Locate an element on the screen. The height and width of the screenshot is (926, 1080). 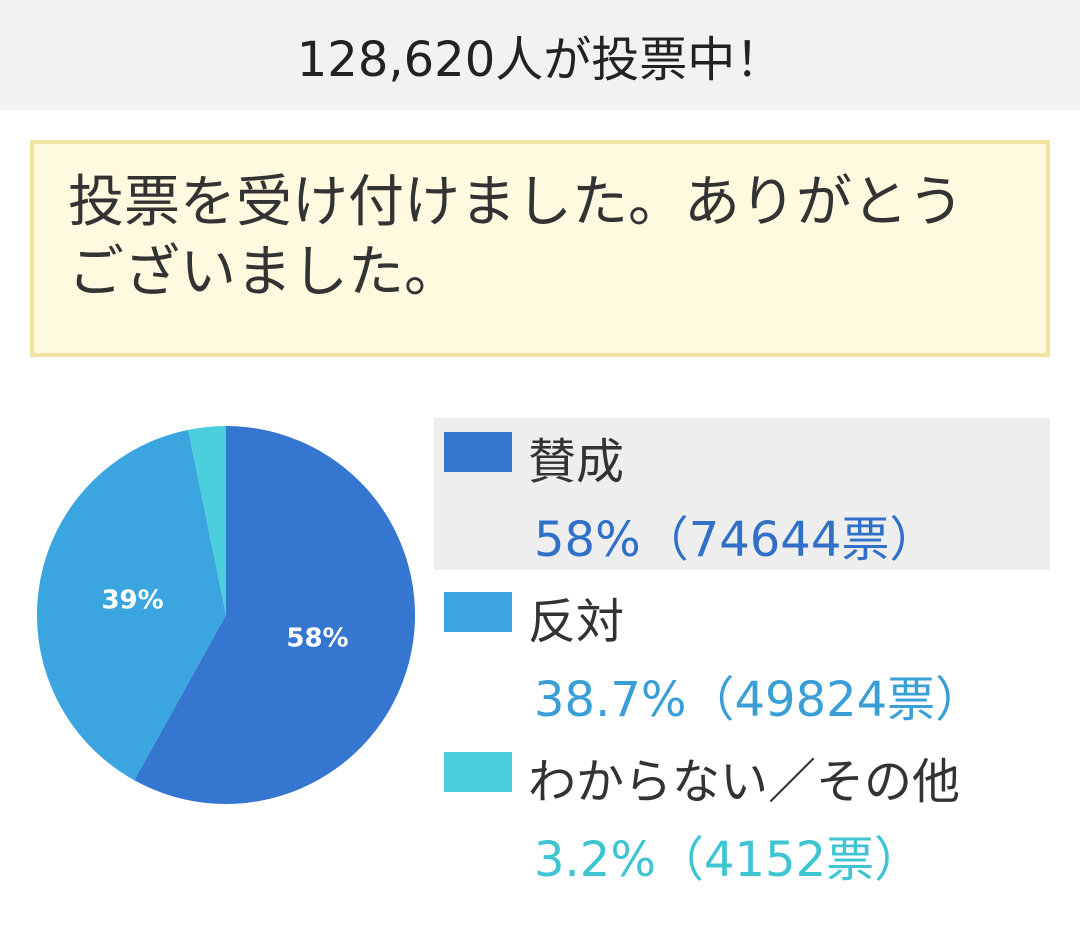
legend-item-other: わからない／その他 3.2%（4152票） is located at coordinates (742, 813).